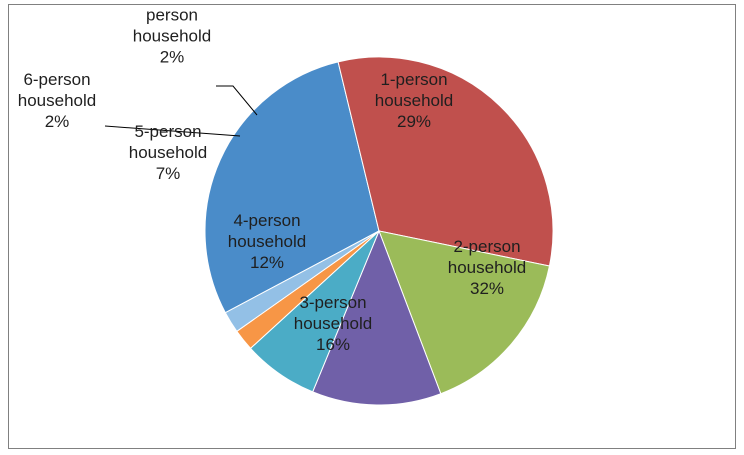 This screenshot has width=744, height=455. Describe the element at coordinates (181, 111) in the screenshot. I see `leader-lines` at that location.